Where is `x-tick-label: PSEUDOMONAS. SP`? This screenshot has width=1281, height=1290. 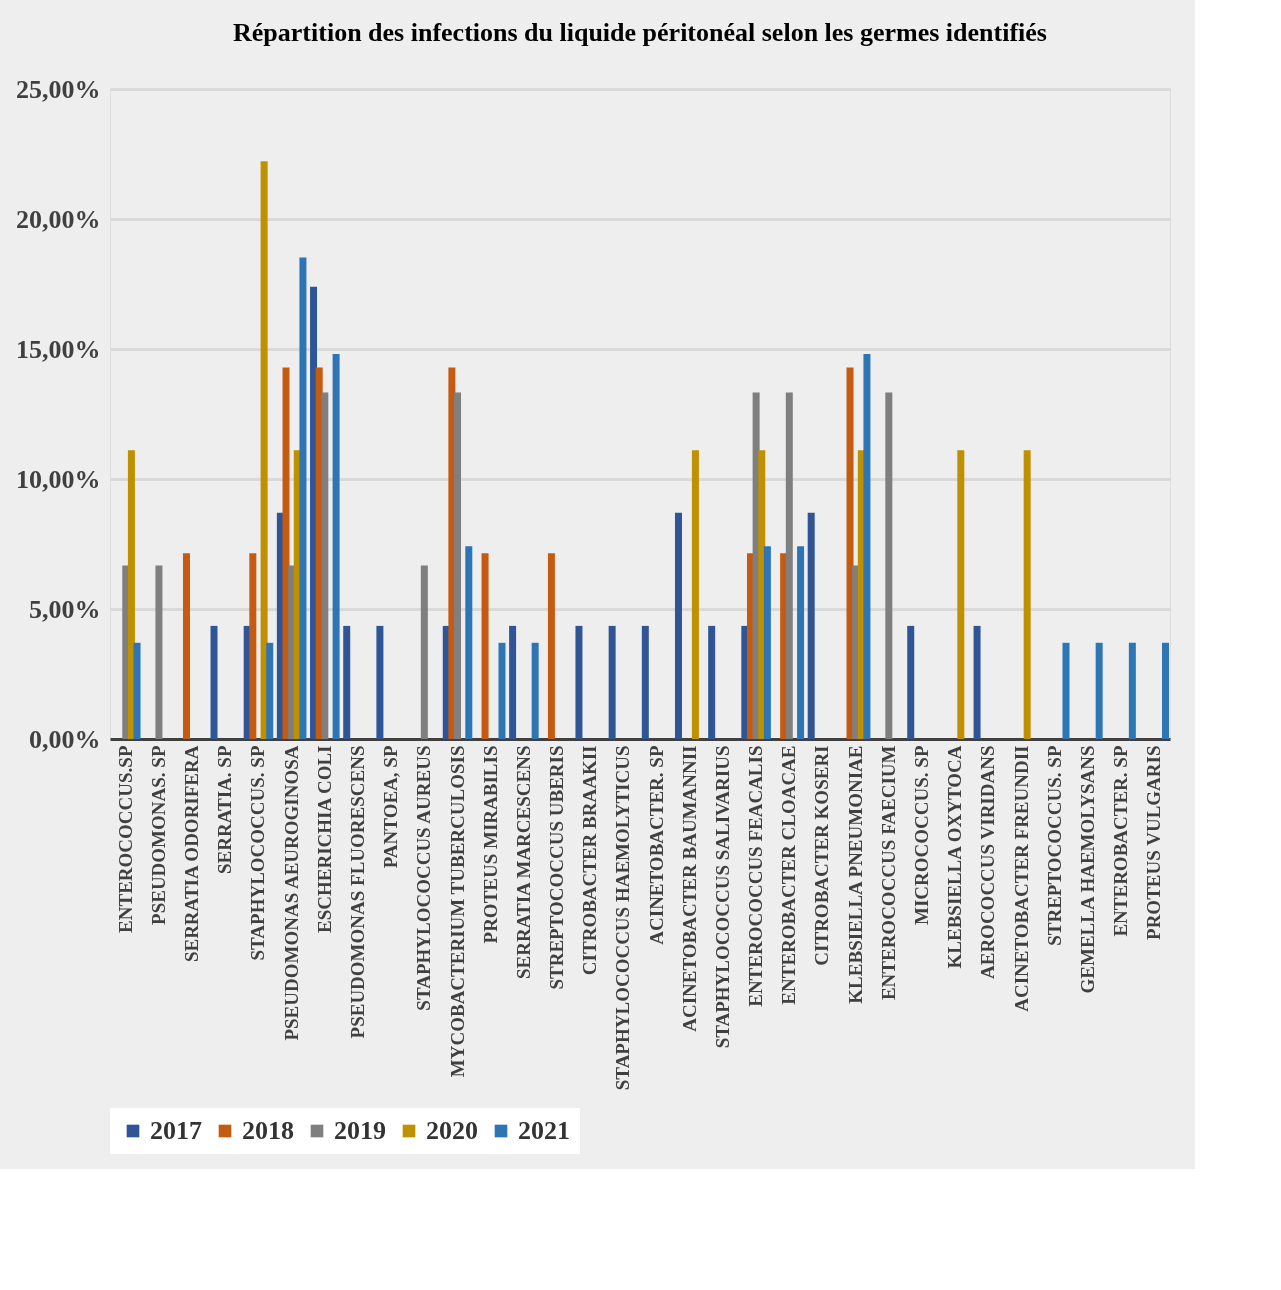 x-tick-label: PSEUDOMONAS. SP is located at coordinates (158, 835).